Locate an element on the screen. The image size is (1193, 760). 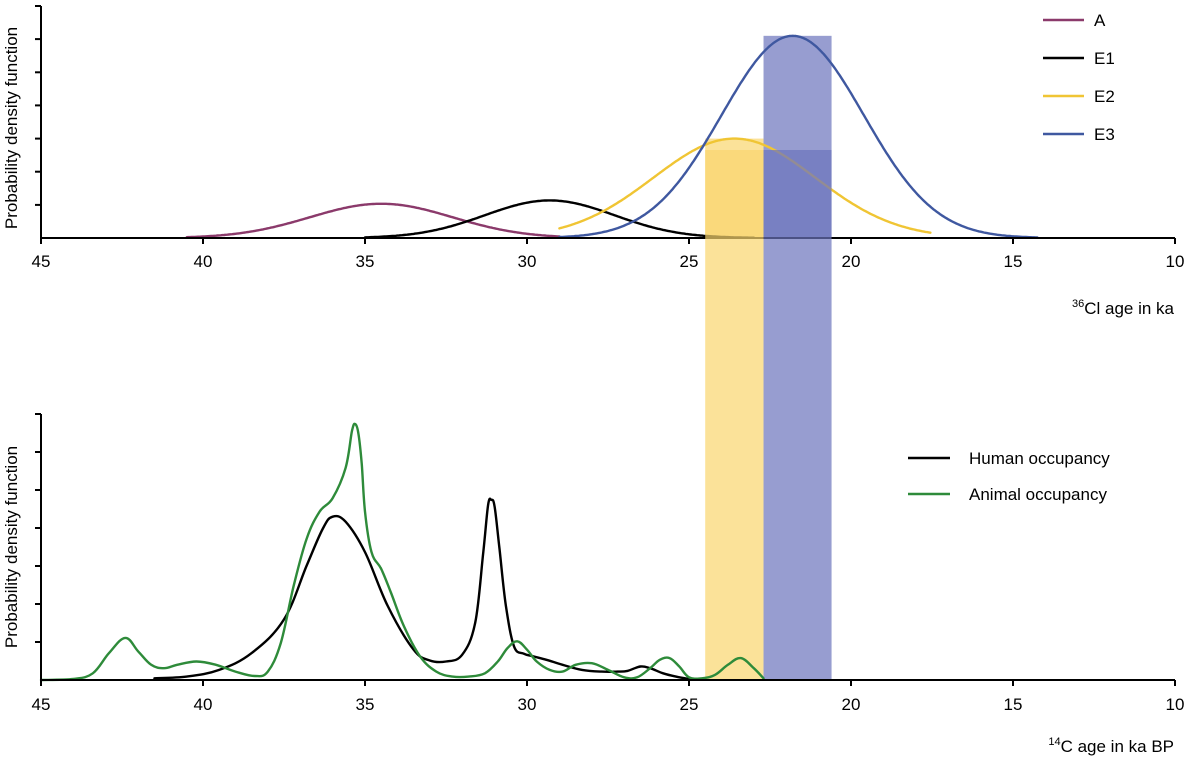
c14-legend-label-animal-occupancy: Animal occupancy is located at coordinates (1038, 494).